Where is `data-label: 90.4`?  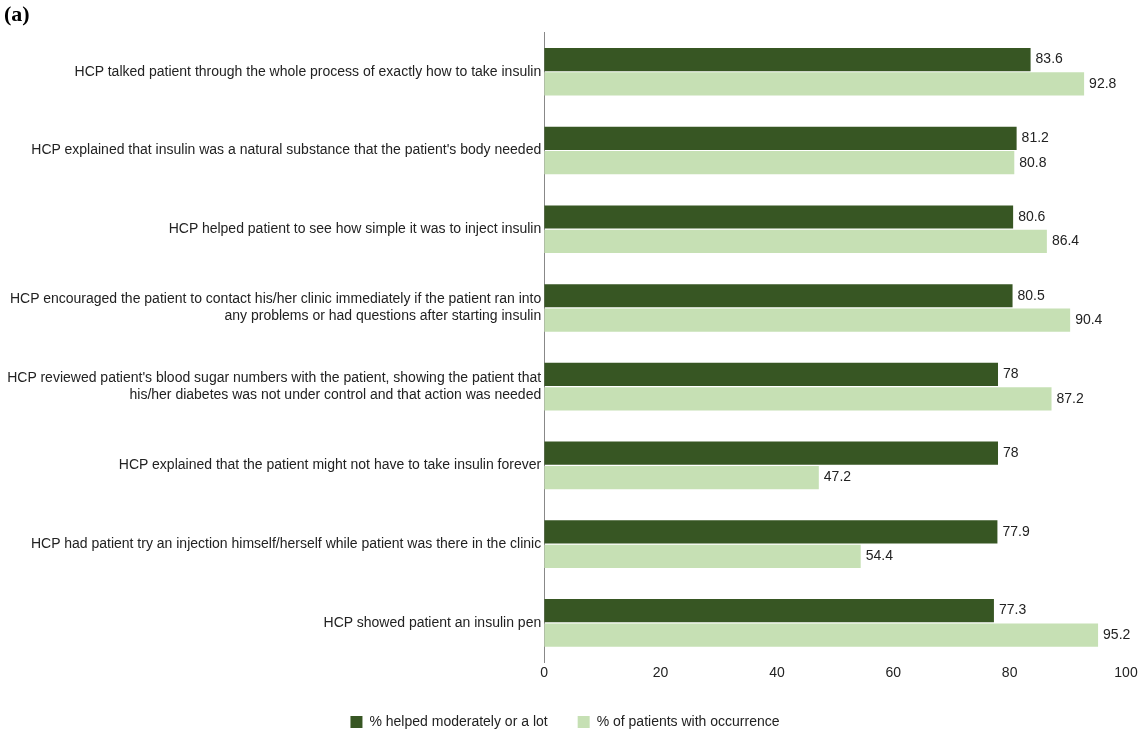
data-label: 90.4 is located at coordinates (1089, 319).